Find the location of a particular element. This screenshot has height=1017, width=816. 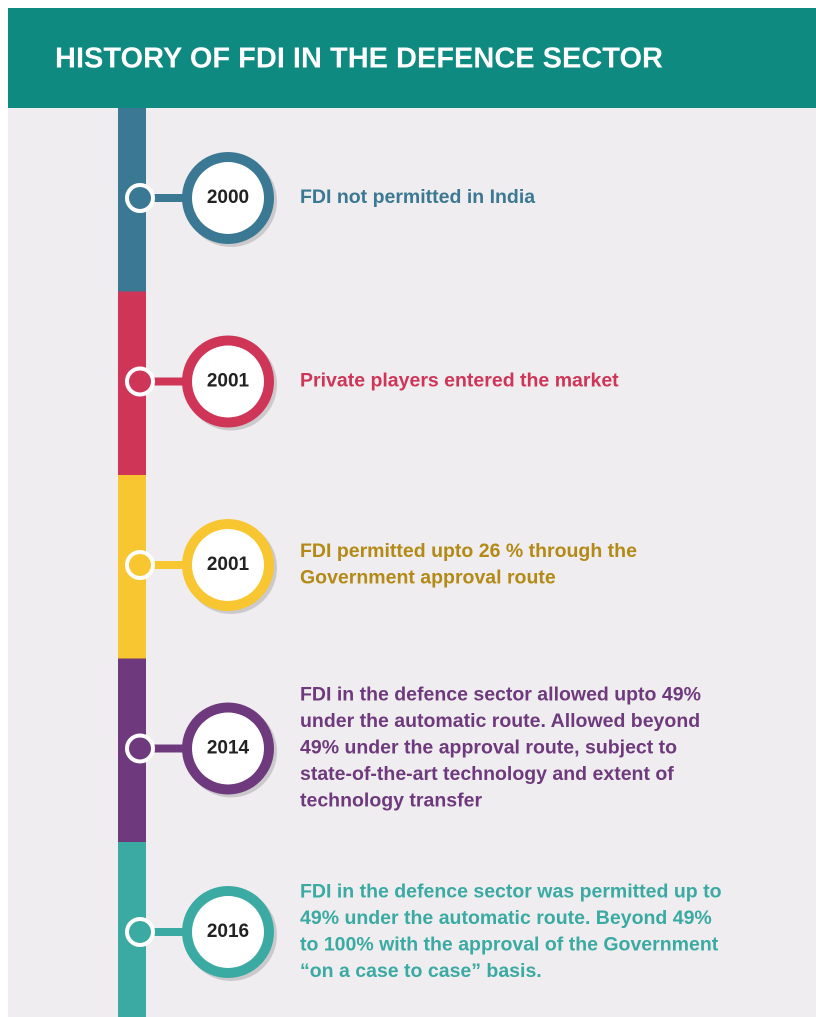

event-text: Government approval route is located at coordinates (428, 577).